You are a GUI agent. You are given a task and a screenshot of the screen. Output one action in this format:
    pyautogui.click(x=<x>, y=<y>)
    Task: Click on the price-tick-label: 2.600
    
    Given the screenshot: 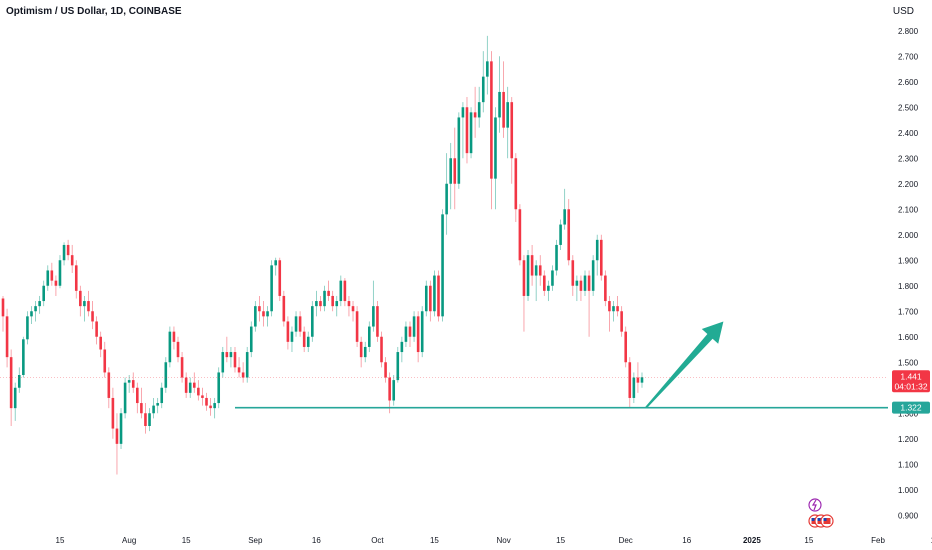 What is the action you would take?
    pyautogui.click(x=908, y=82)
    